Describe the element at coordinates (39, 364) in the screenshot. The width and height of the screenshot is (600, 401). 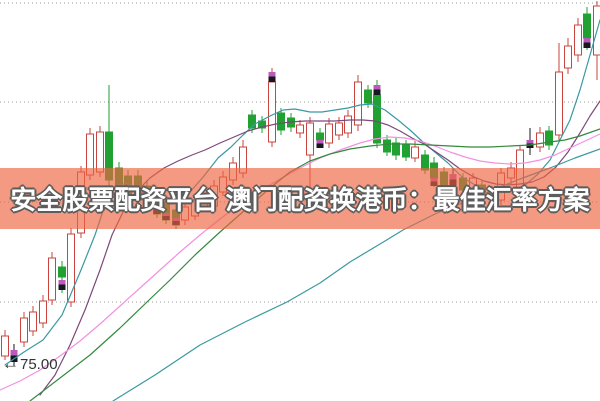
I see `price-label-value: 75.00` at that location.